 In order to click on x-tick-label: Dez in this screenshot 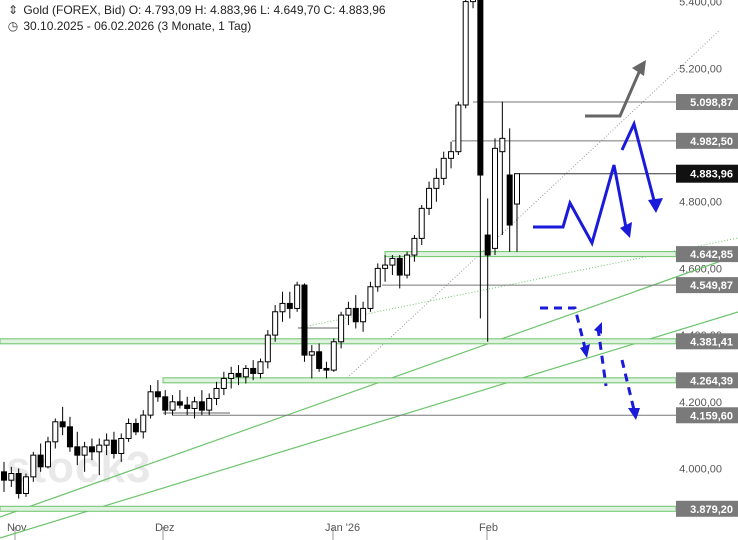, I will do `click(165, 528)`.